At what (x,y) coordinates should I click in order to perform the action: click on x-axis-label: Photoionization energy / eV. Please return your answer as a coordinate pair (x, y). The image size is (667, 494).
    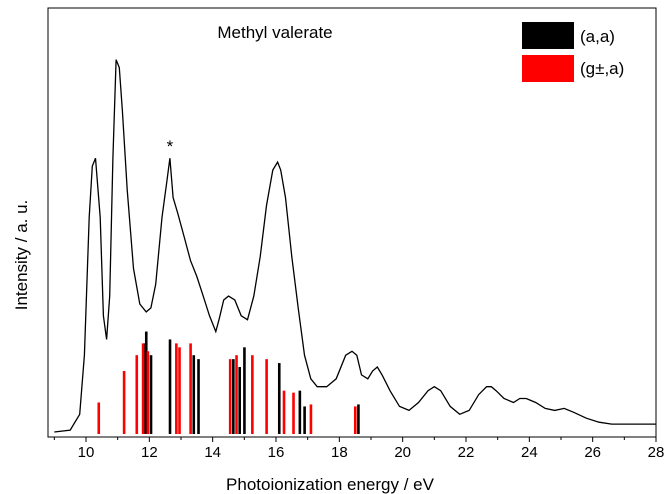
    Looking at the image, I should click on (330, 484).